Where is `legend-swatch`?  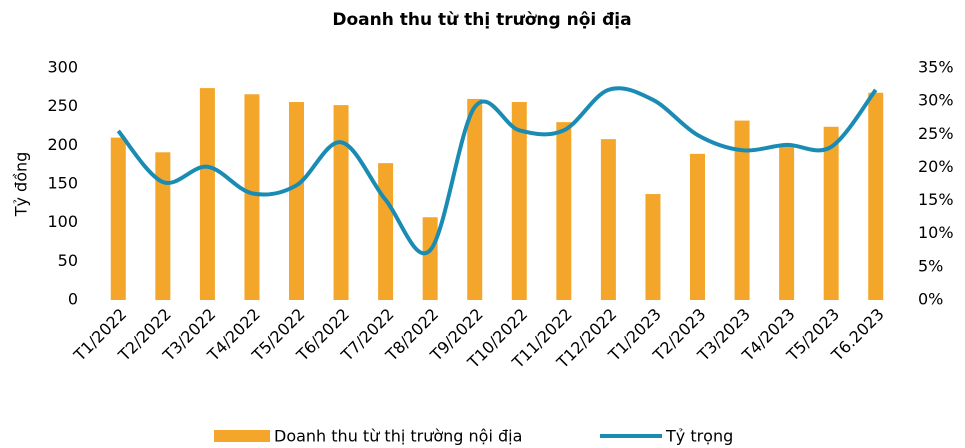 legend-swatch is located at coordinates (242, 436).